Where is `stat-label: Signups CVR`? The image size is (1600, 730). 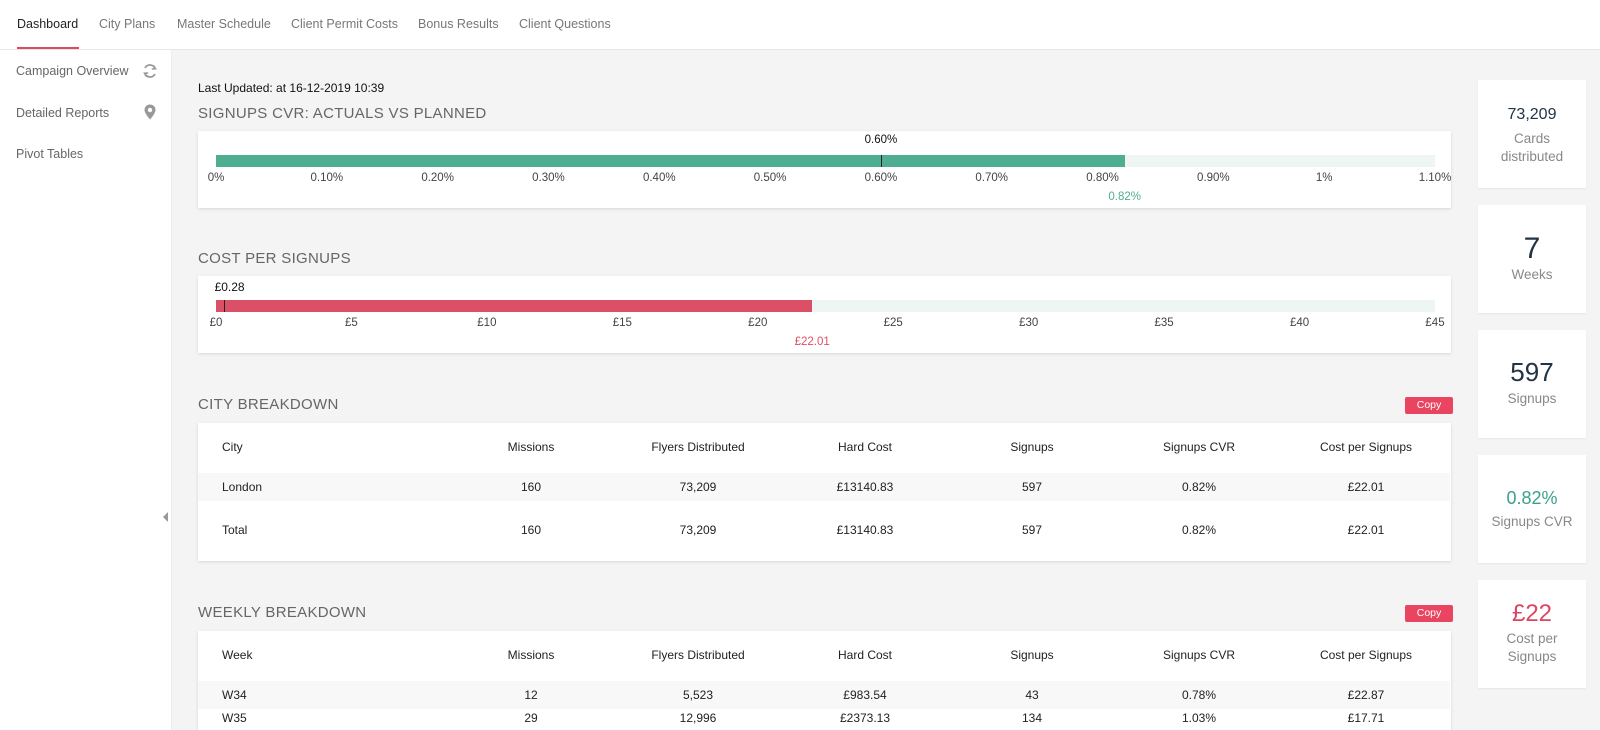
stat-label: Signups CVR is located at coordinates (1532, 521).